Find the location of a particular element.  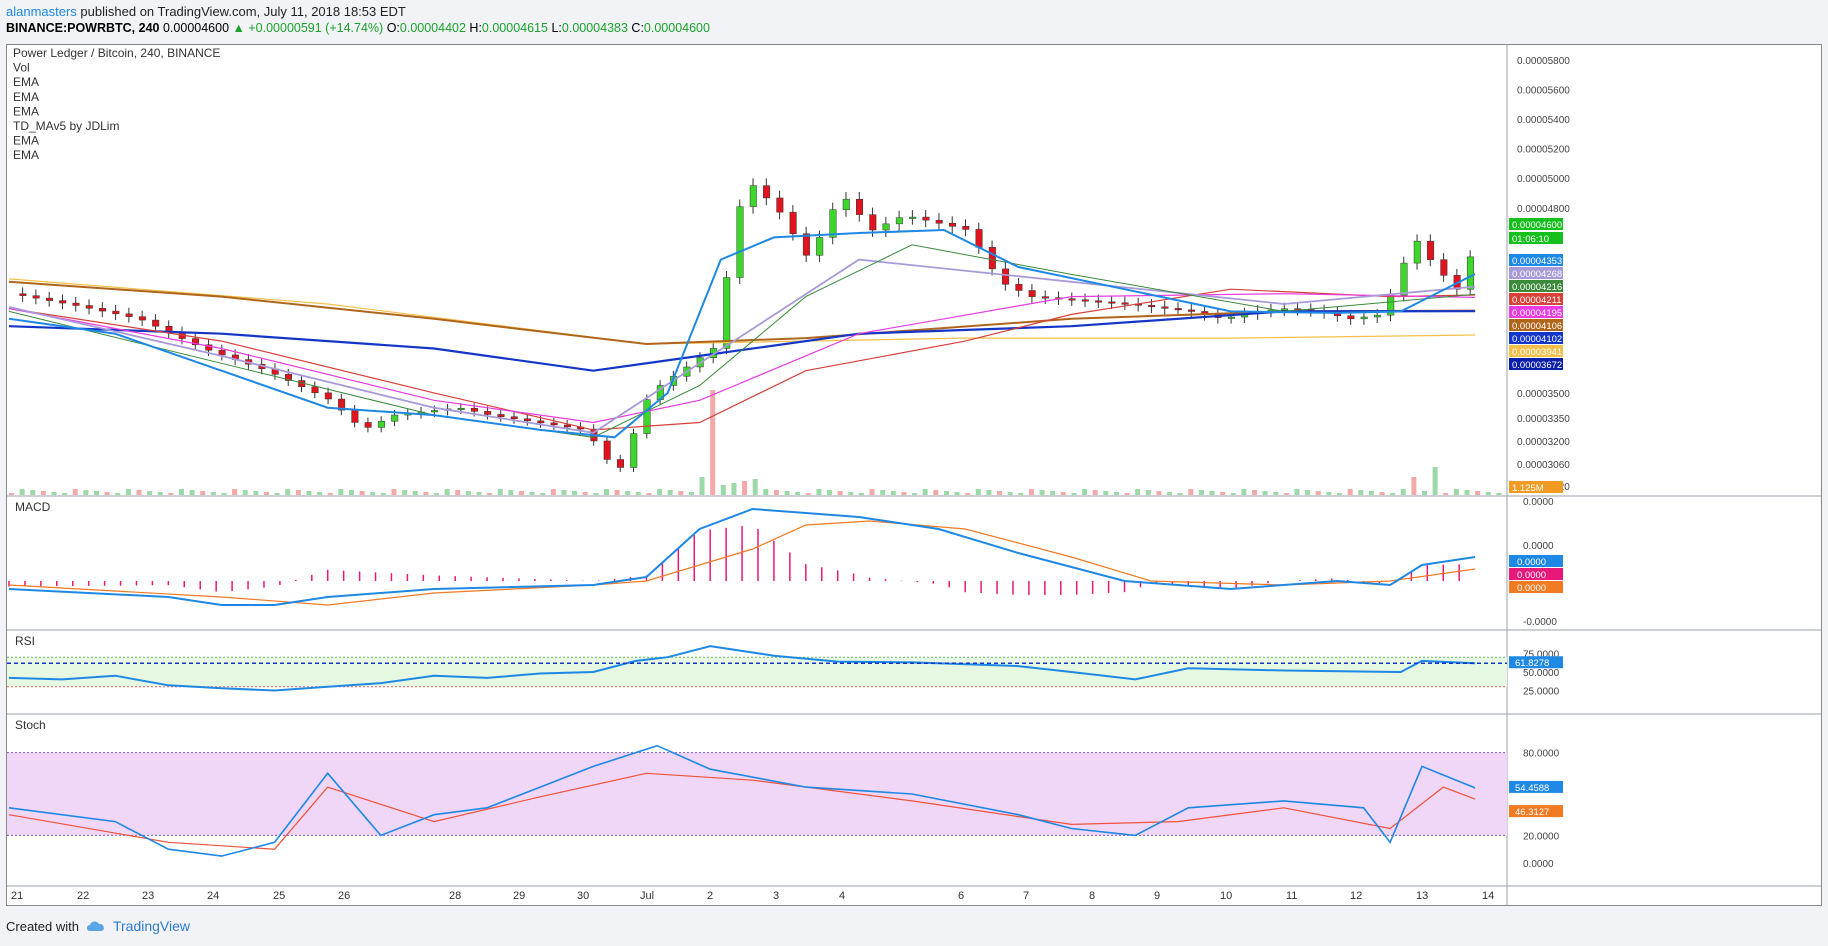

stoch-k-line is located at coordinates (742, 800).